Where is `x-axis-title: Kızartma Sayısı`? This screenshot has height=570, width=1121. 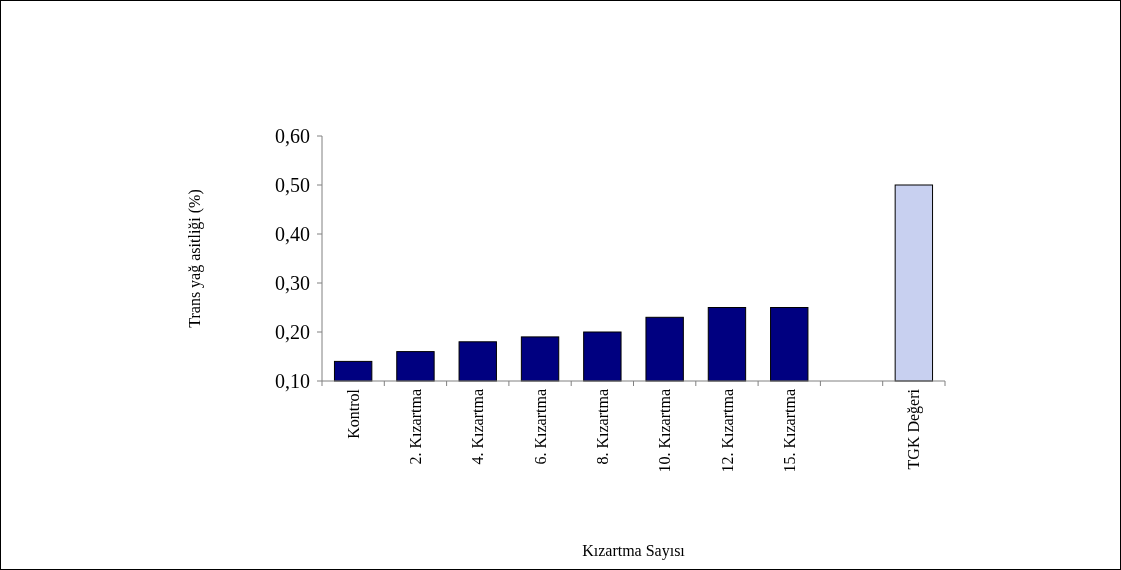
x-axis-title: Kızartma Sayısı is located at coordinates (634, 551).